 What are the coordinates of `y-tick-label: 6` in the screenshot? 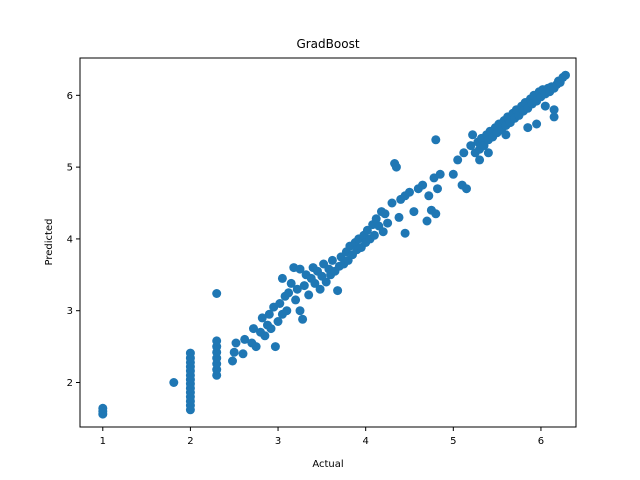 It's located at (70, 96).